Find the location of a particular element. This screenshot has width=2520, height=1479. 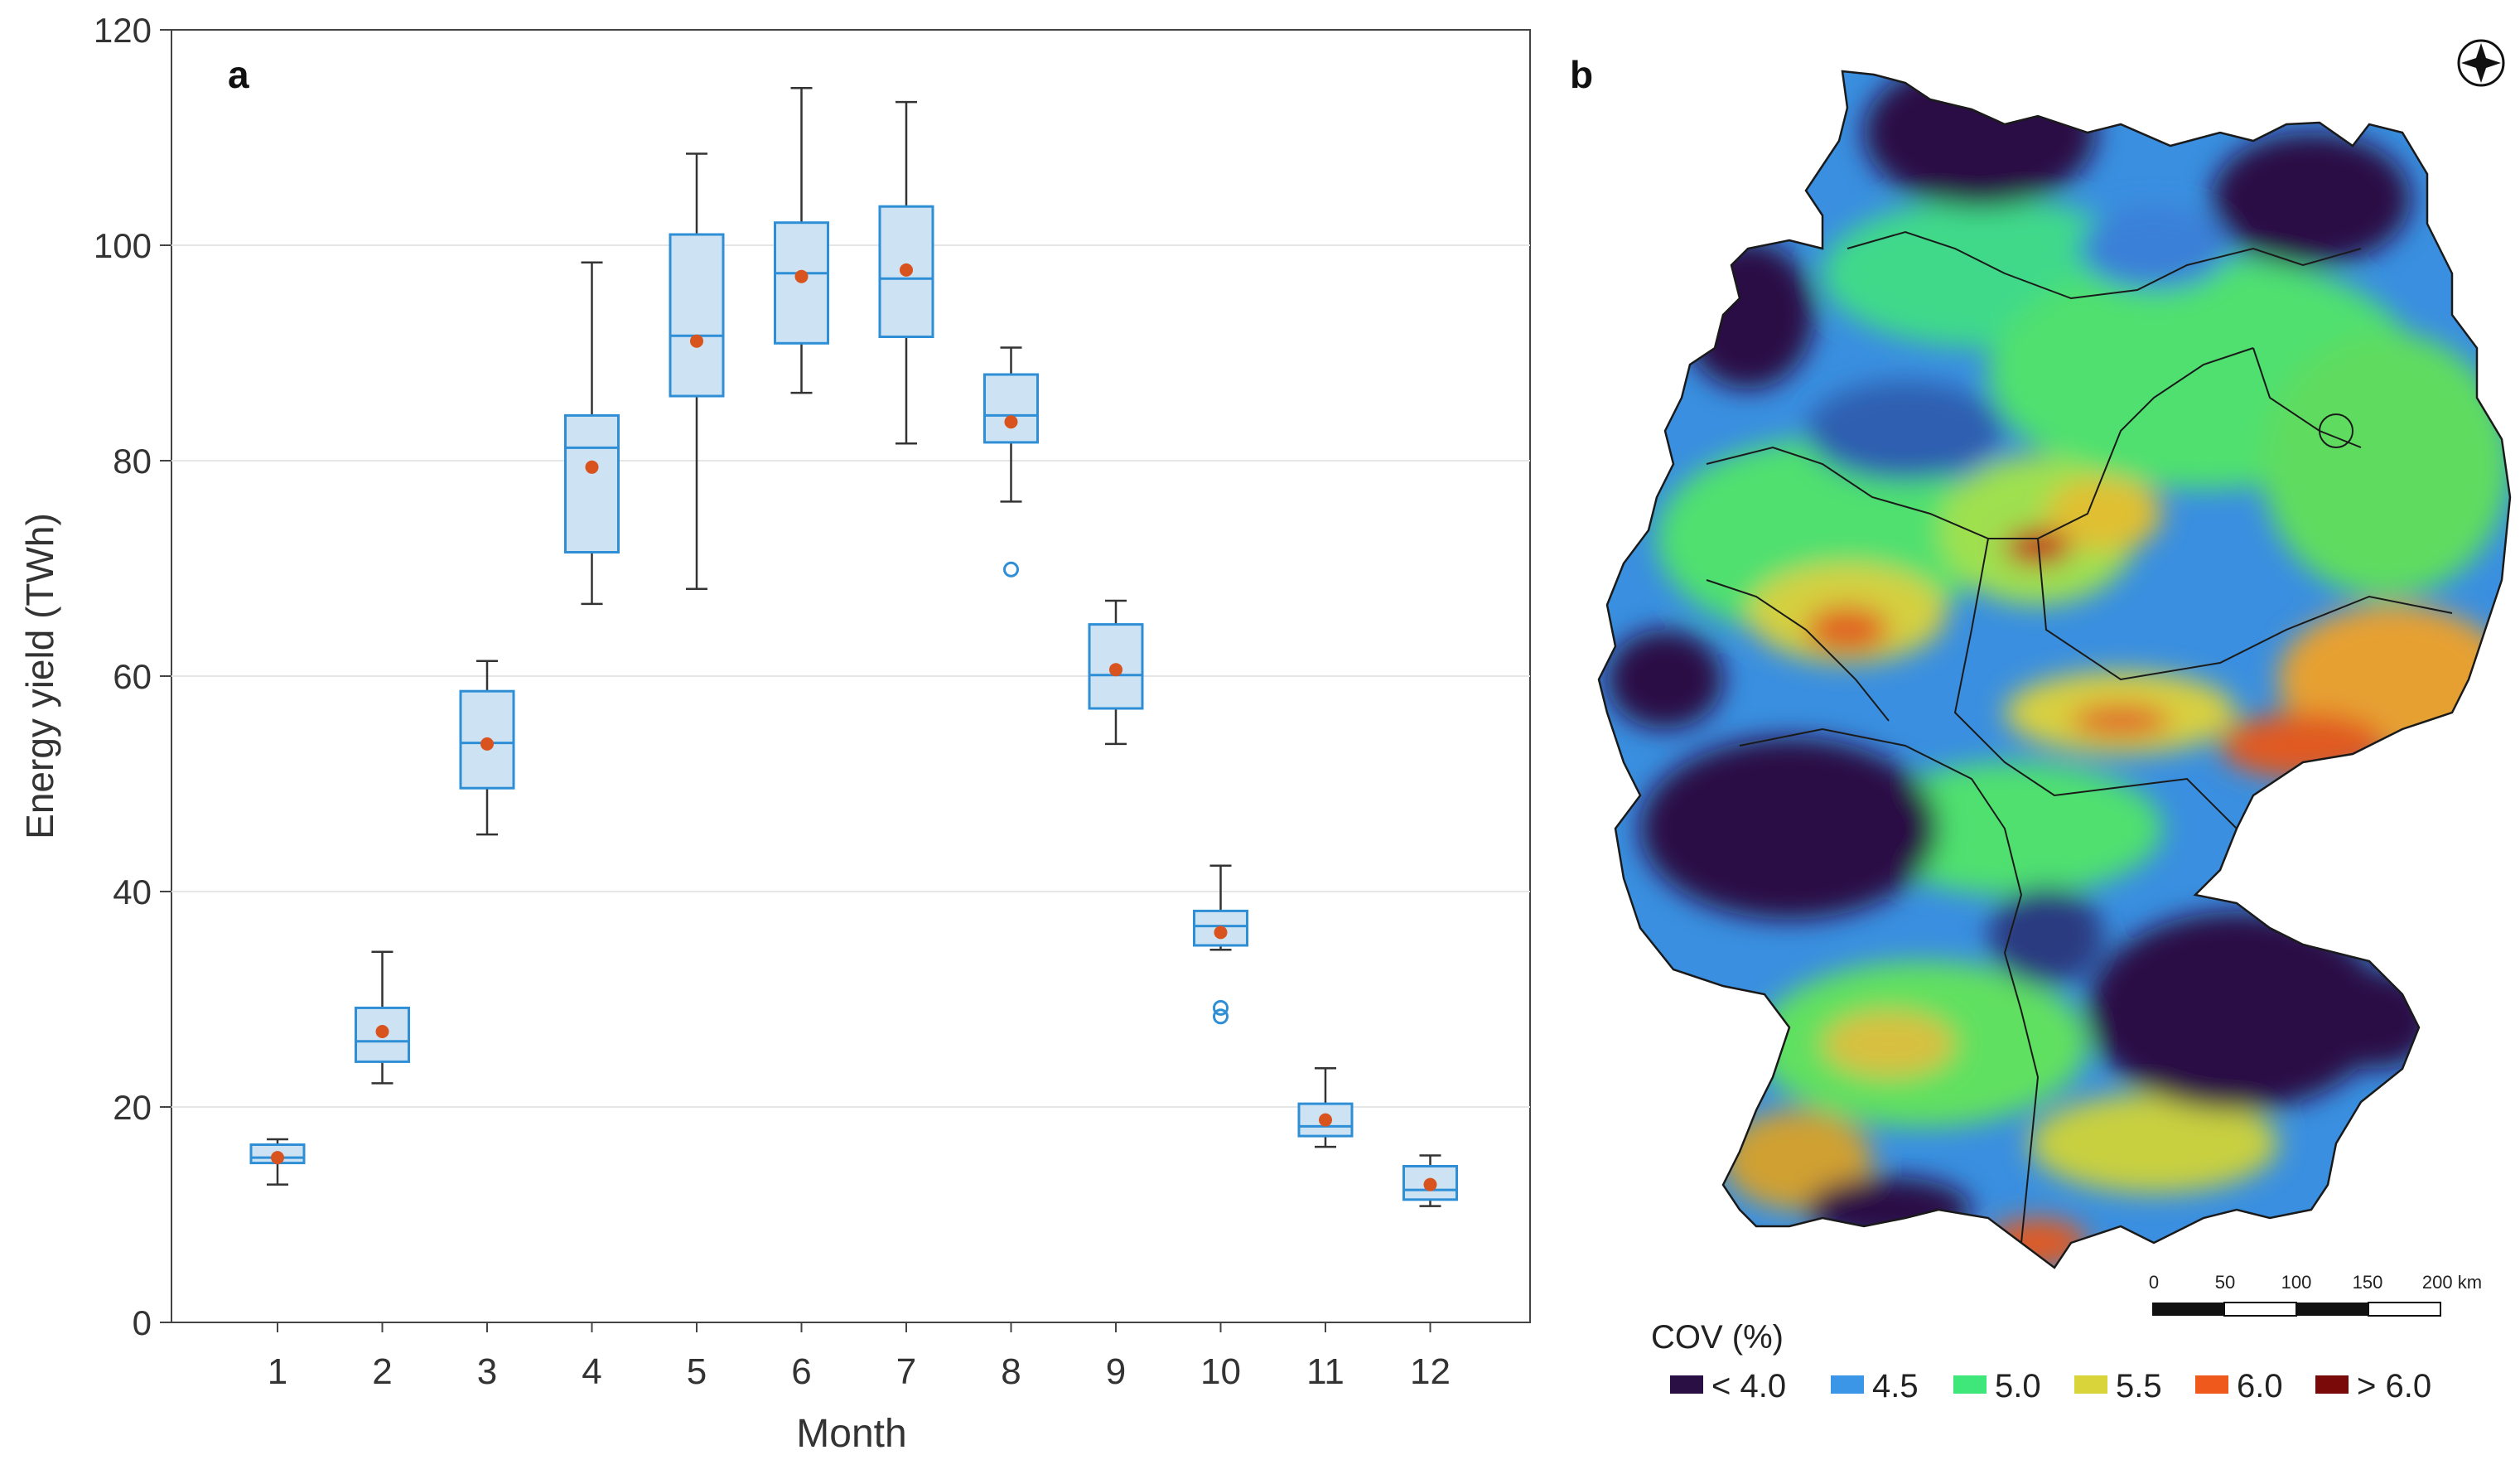

scale-bar: 0 50 100 150 200 km is located at coordinates (2315, 1294).